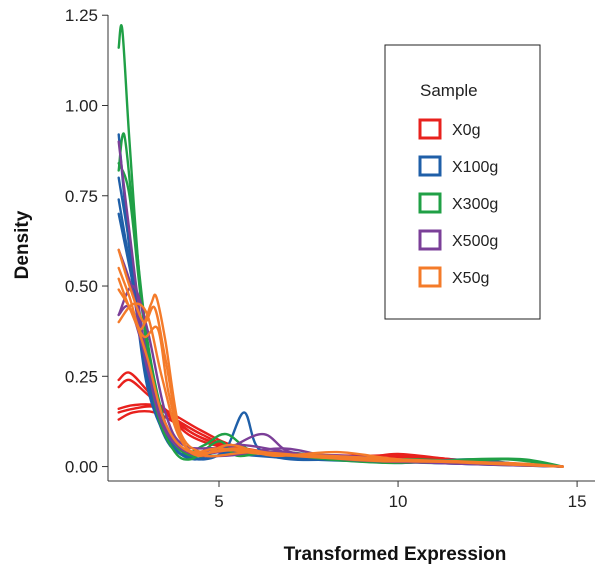  What do you see at coordinates (475, 241) in the screenshot?
I see `legend-label-x500g: X500g` at bounding box center [475, 241].